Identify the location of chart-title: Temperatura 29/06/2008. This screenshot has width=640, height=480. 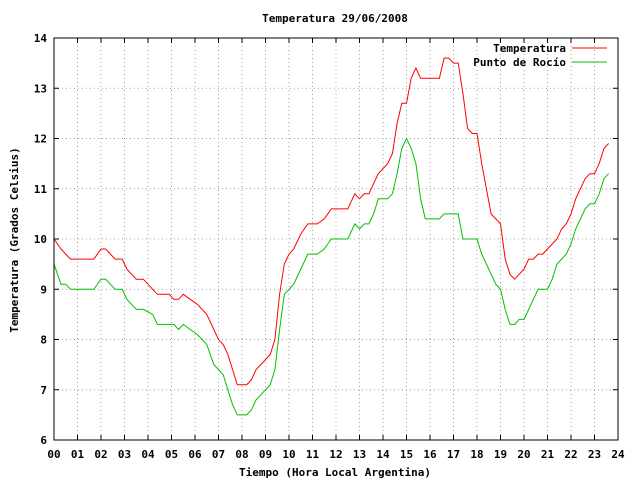
(335, 18).